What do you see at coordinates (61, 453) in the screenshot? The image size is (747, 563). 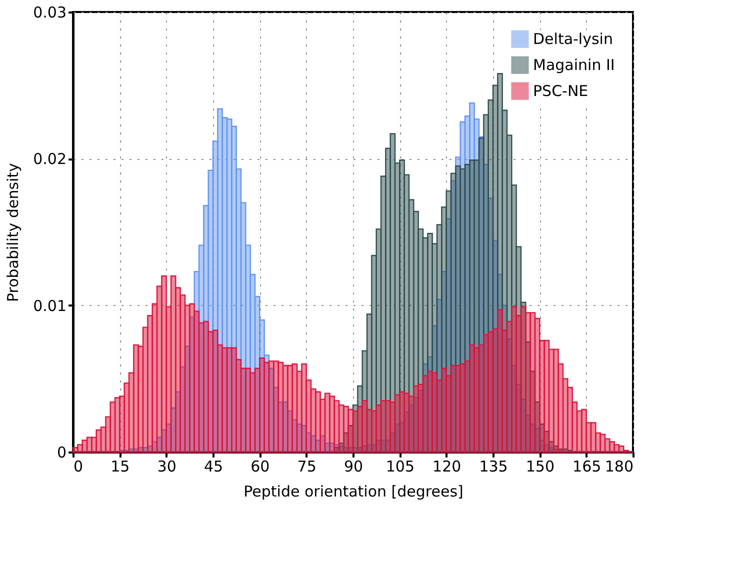 I see `y-tick-label: 0` at bounding box center [61, 453].